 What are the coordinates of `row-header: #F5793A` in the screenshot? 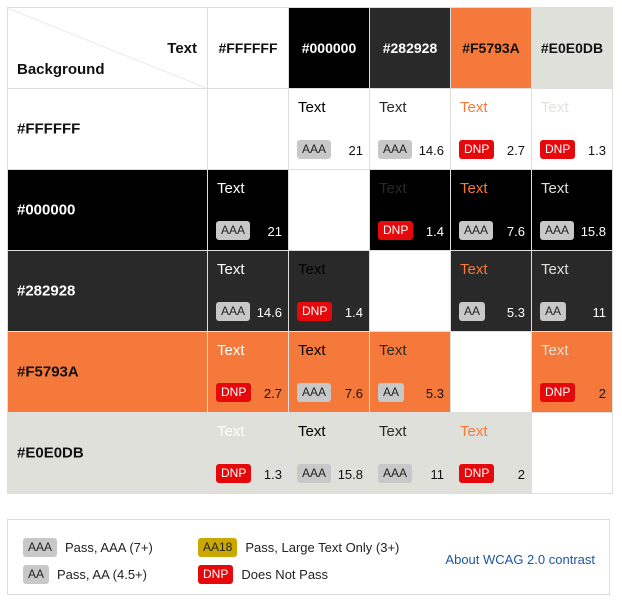 It's located at (107, 372).